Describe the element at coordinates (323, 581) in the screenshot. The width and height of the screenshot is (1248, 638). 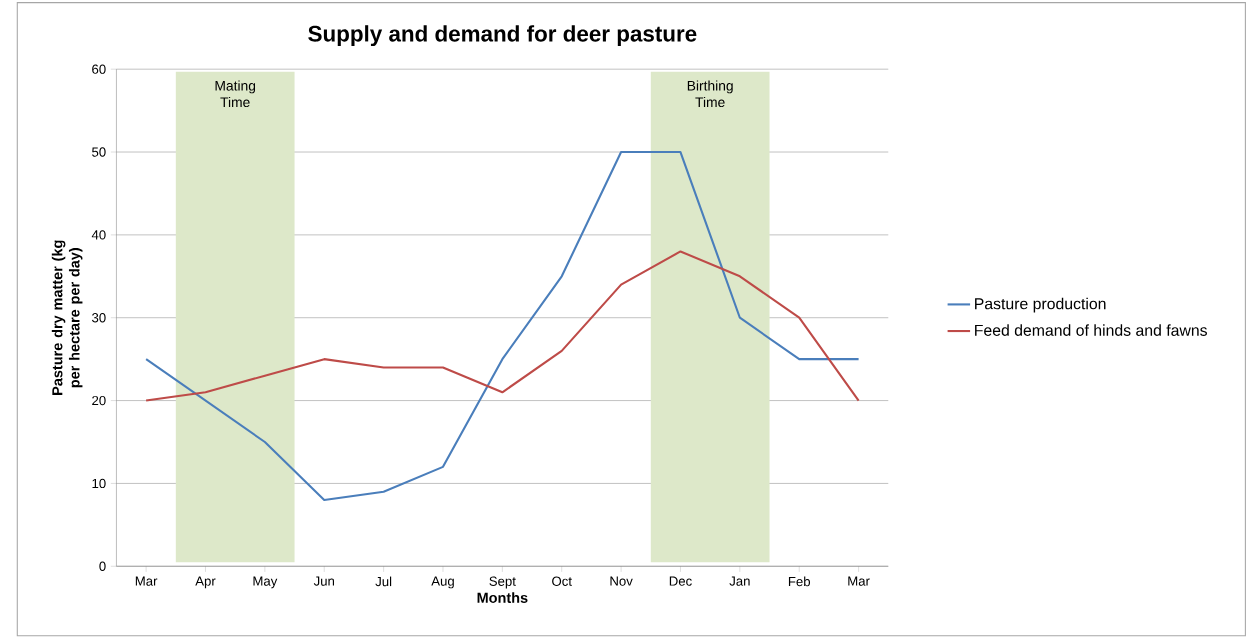
I see `x-tick-label: Jun` at that location.